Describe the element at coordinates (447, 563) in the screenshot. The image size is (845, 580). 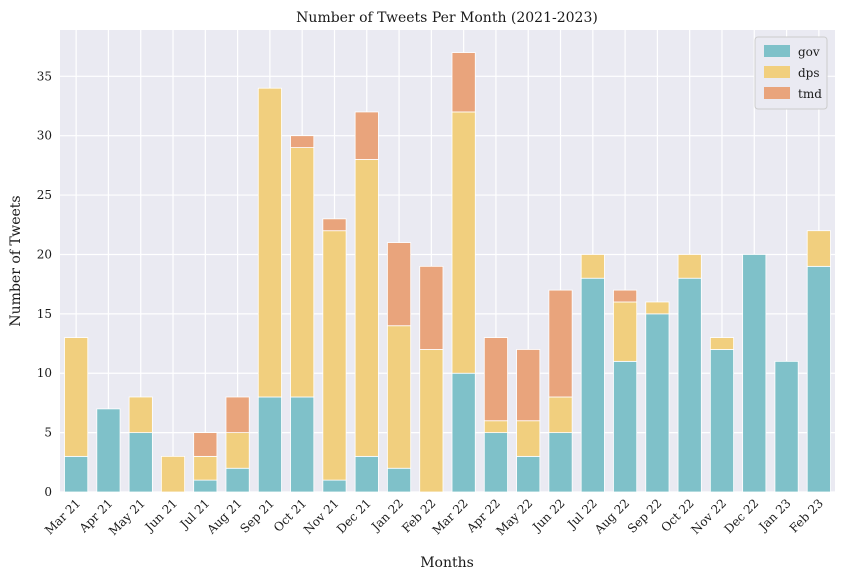
I see `x-axis-label: Months` at that location.